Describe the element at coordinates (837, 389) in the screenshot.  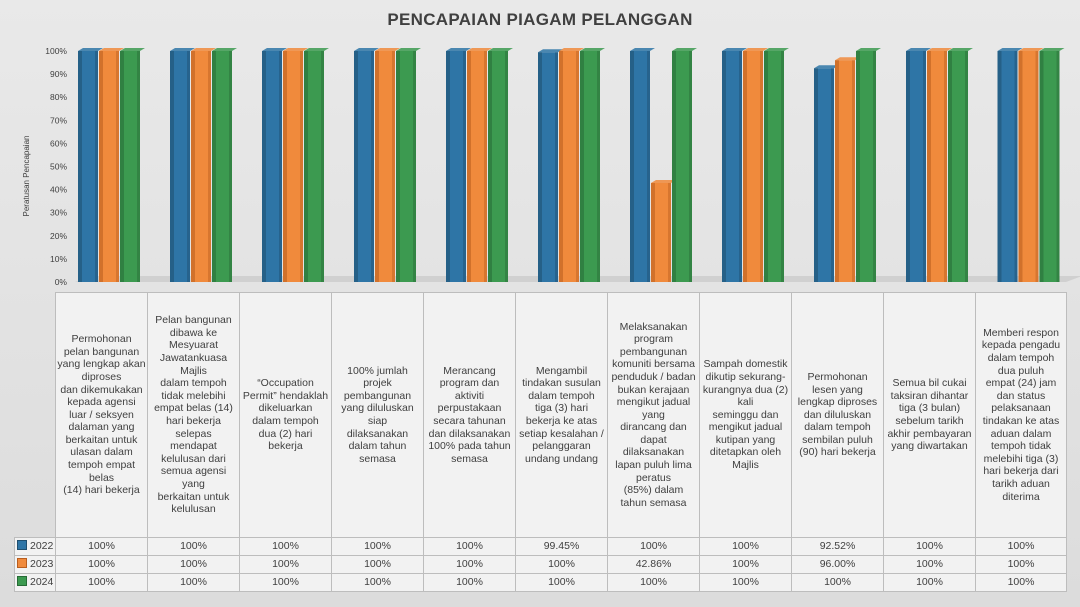
I see `category-label-line: lesen yang` at that location.